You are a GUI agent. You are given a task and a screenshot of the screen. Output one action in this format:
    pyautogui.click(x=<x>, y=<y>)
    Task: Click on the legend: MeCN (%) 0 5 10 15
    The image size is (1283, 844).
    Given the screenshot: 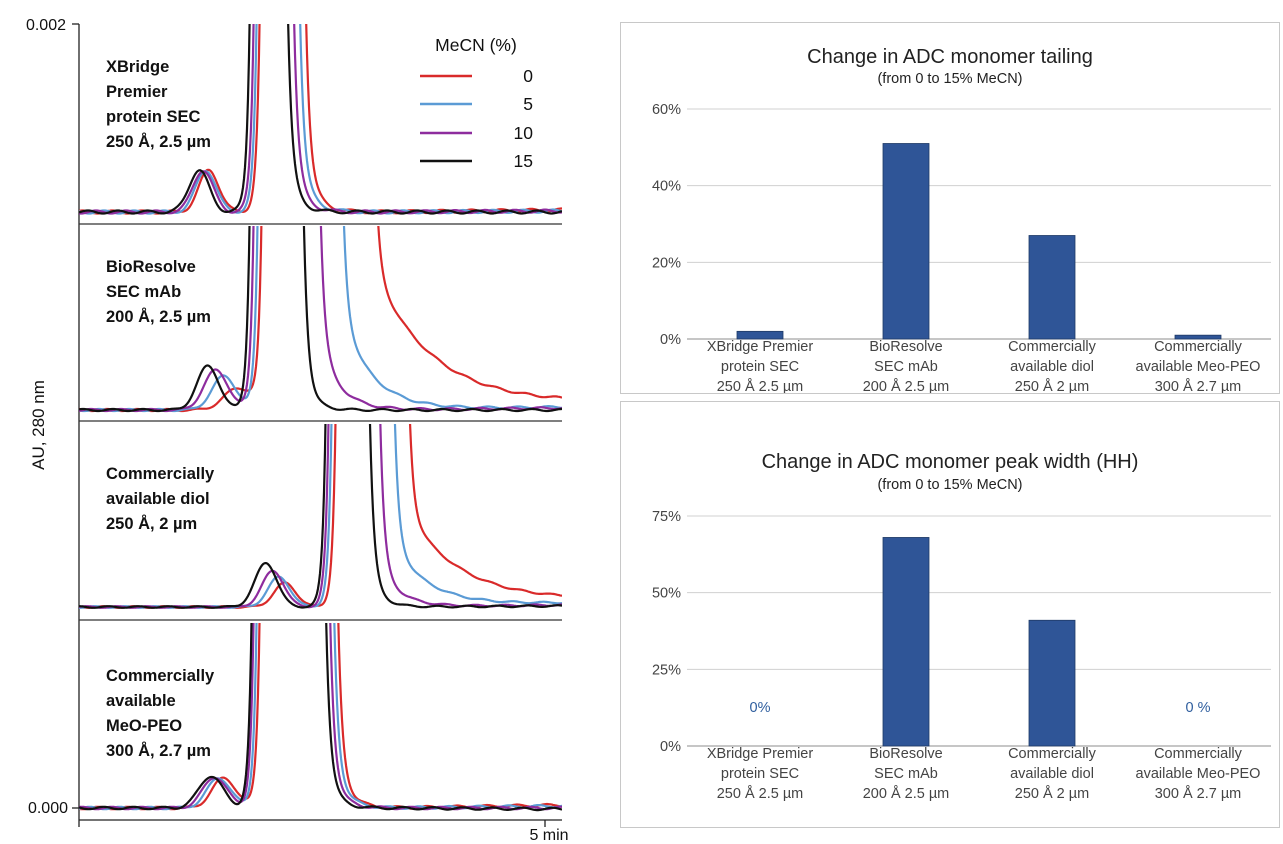 What is the action you would take?
    pyautogui.click(x=476, y=103)
    